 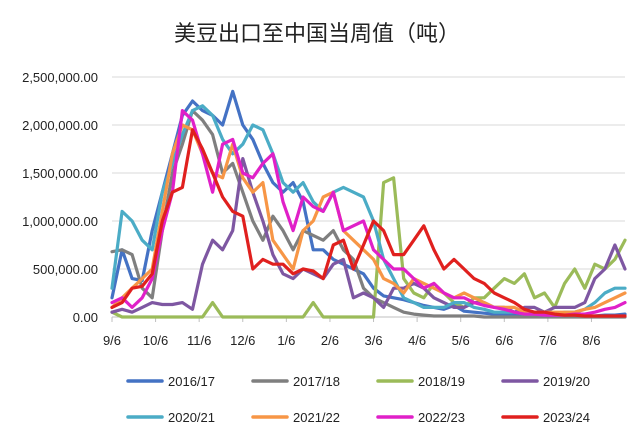 I want to click on x-tick-label: 6/6, so click(x=504, y=340).